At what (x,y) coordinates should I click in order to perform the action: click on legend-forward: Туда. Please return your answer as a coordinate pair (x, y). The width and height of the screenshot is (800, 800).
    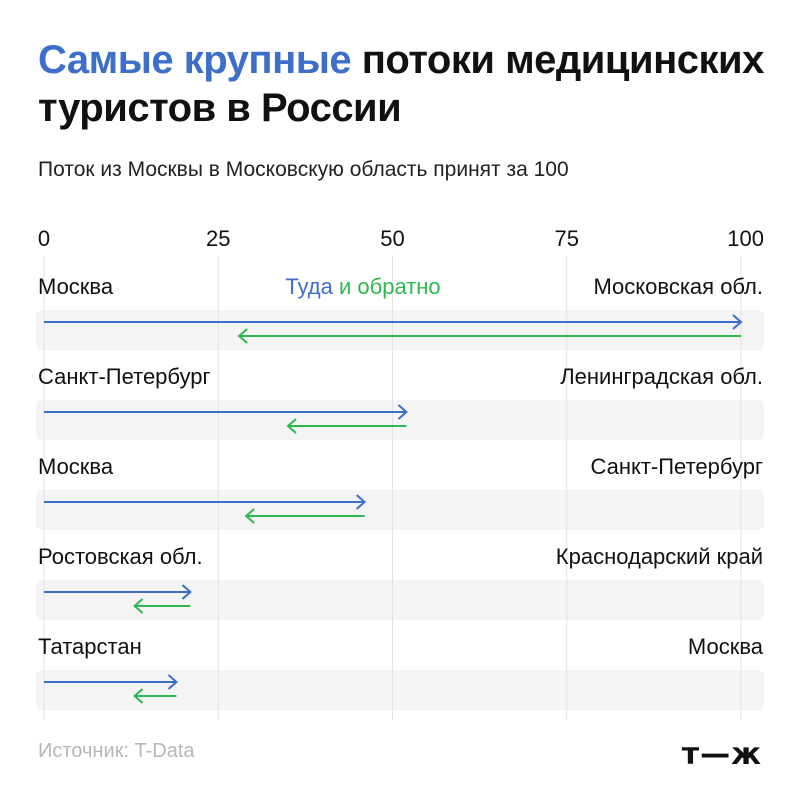
    Looking at the image, I should click on (312, 286).